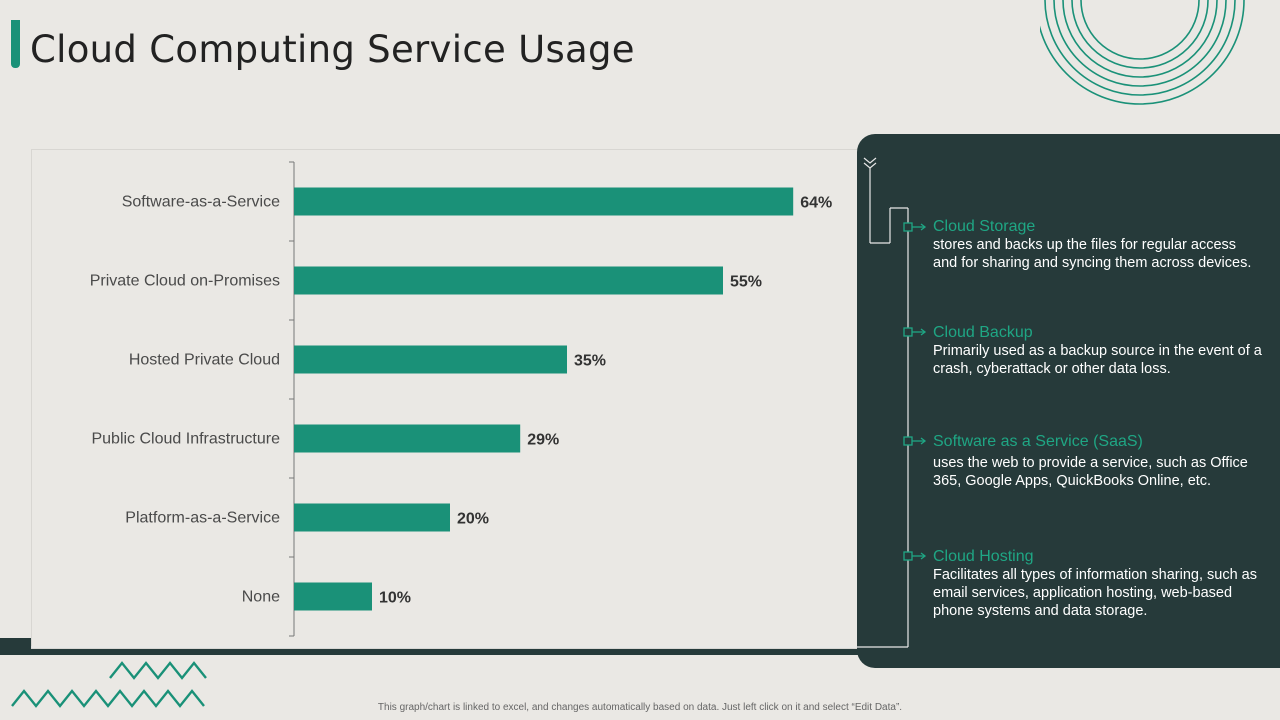  I want to click on category-label: Private Cloud on-Promises, so click(185, 281).